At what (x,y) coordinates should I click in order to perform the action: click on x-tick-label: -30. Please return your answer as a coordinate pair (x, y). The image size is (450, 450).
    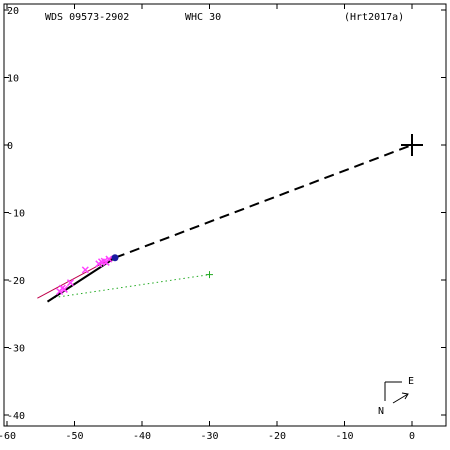
    Looking at the image, I should click on (209, 436).